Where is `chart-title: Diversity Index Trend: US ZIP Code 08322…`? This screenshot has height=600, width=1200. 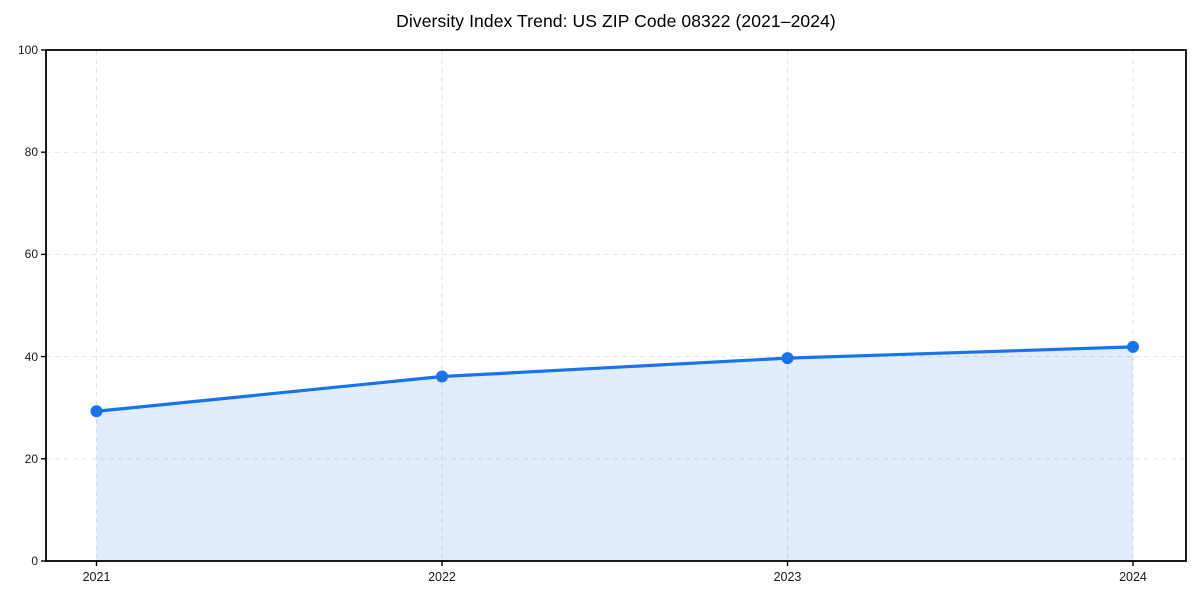 chart-title: Diversity Index Trend: US ZIP Code 08322… is located at coordinates (616, 21).